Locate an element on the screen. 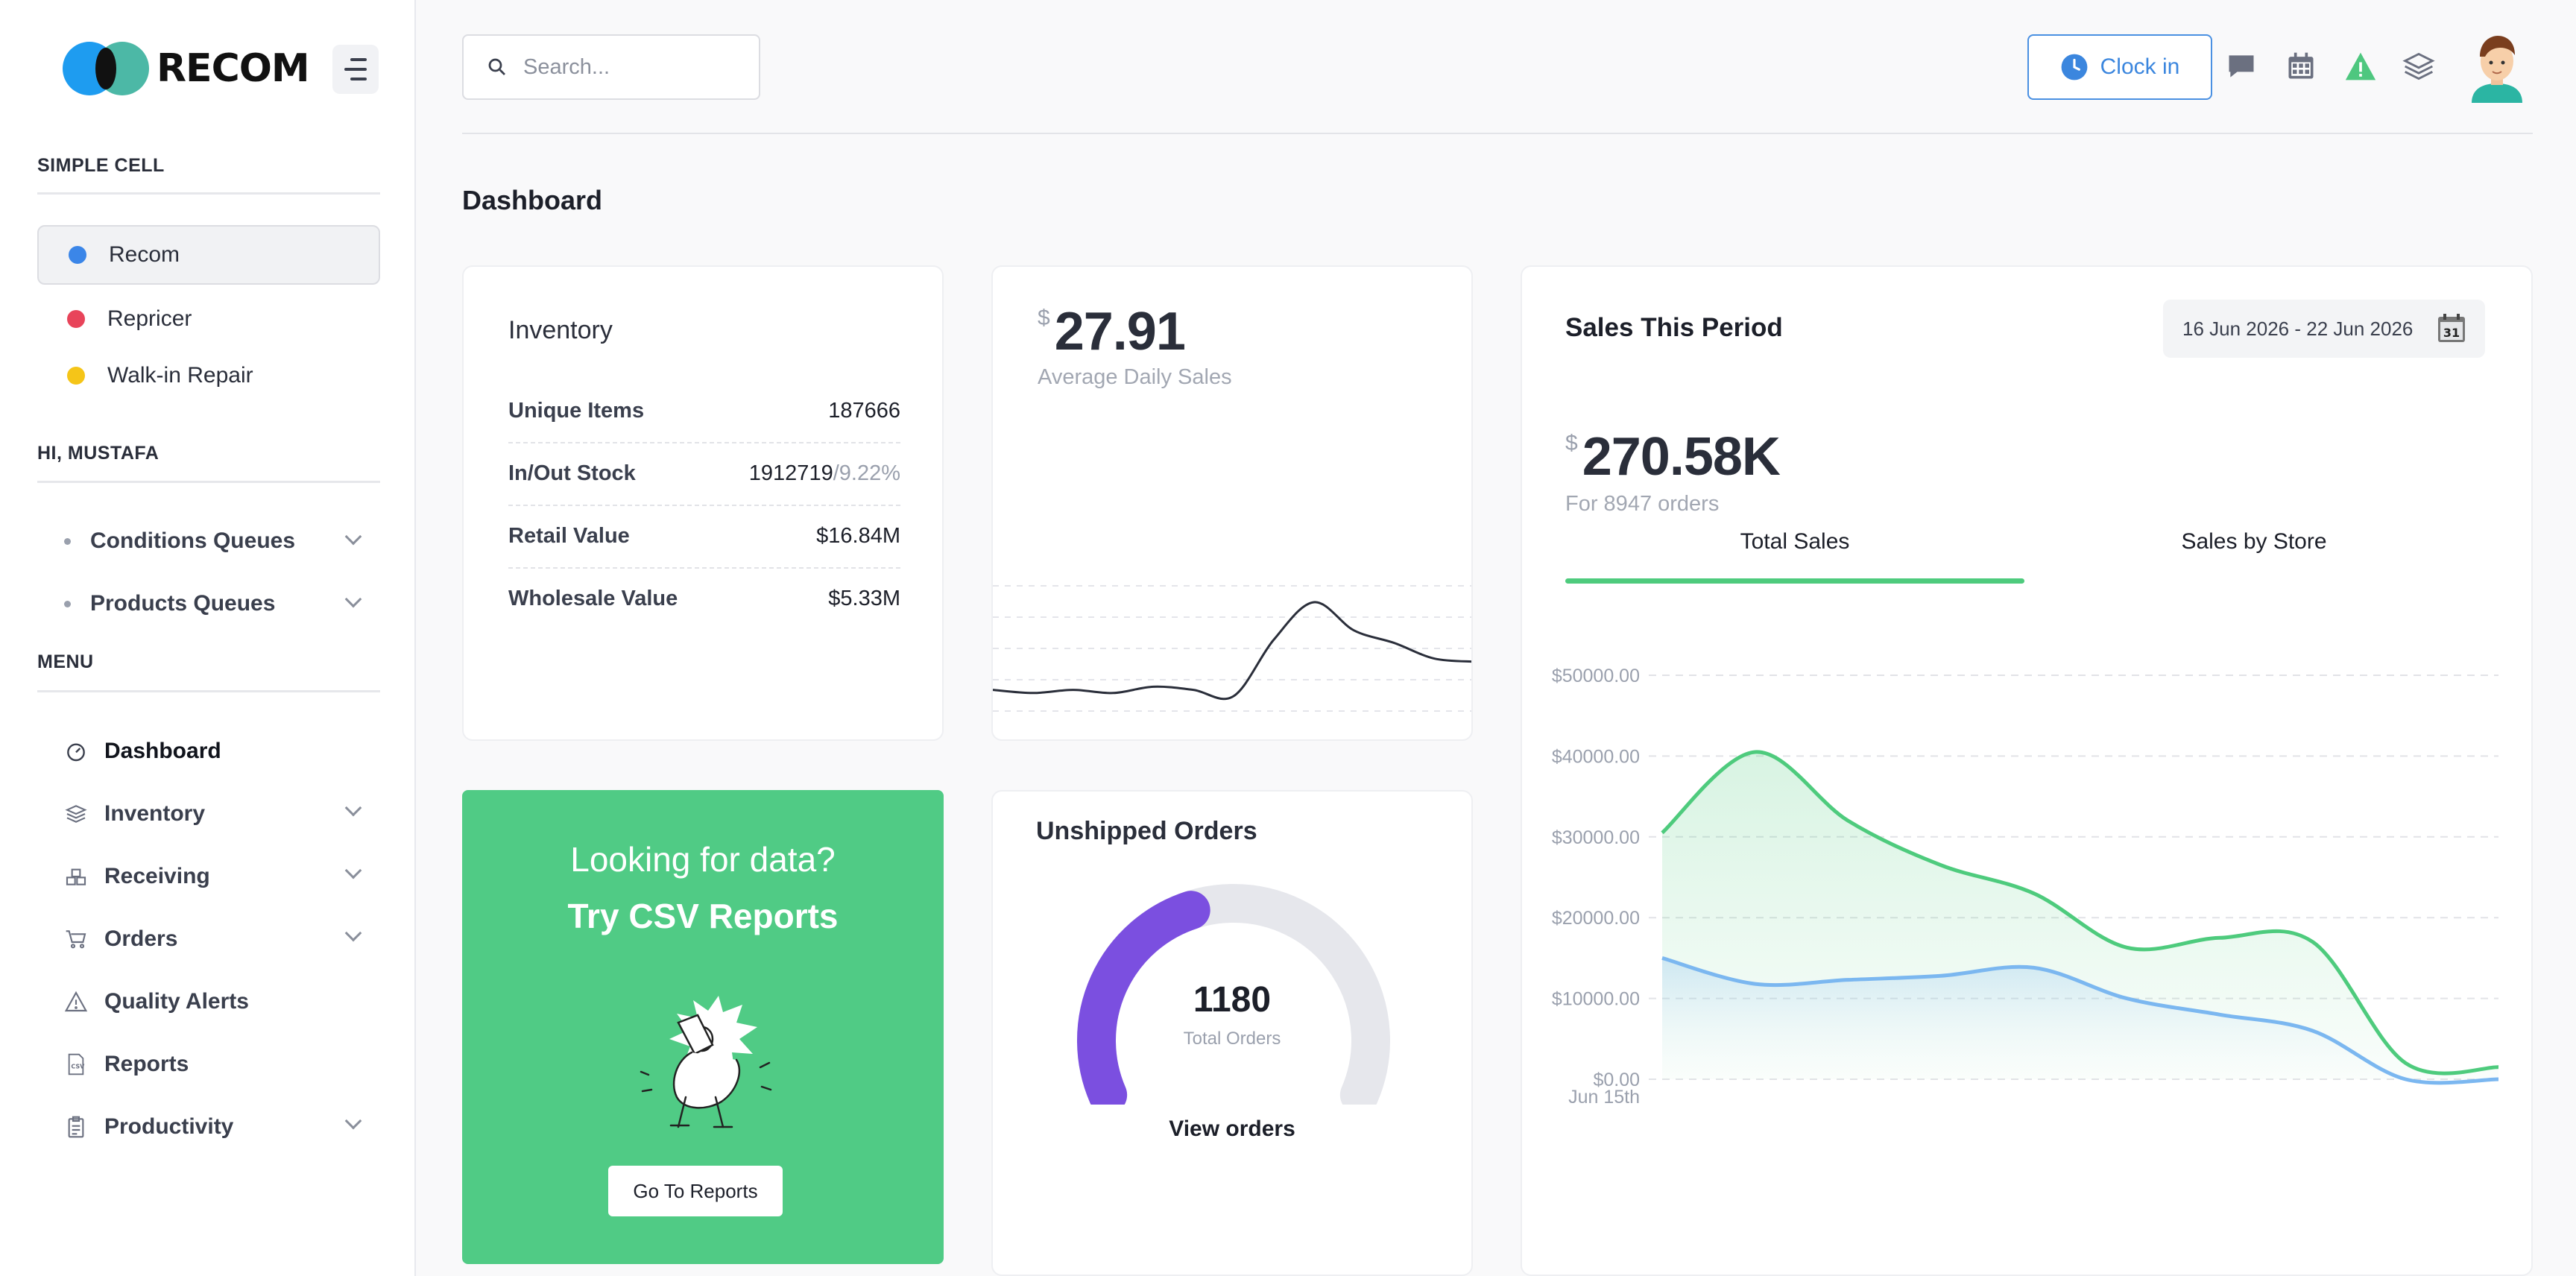 The width and height of the screenshot is (2576, 1276). sidebar-item-orders: Orders is located at coordinates (209, 939).